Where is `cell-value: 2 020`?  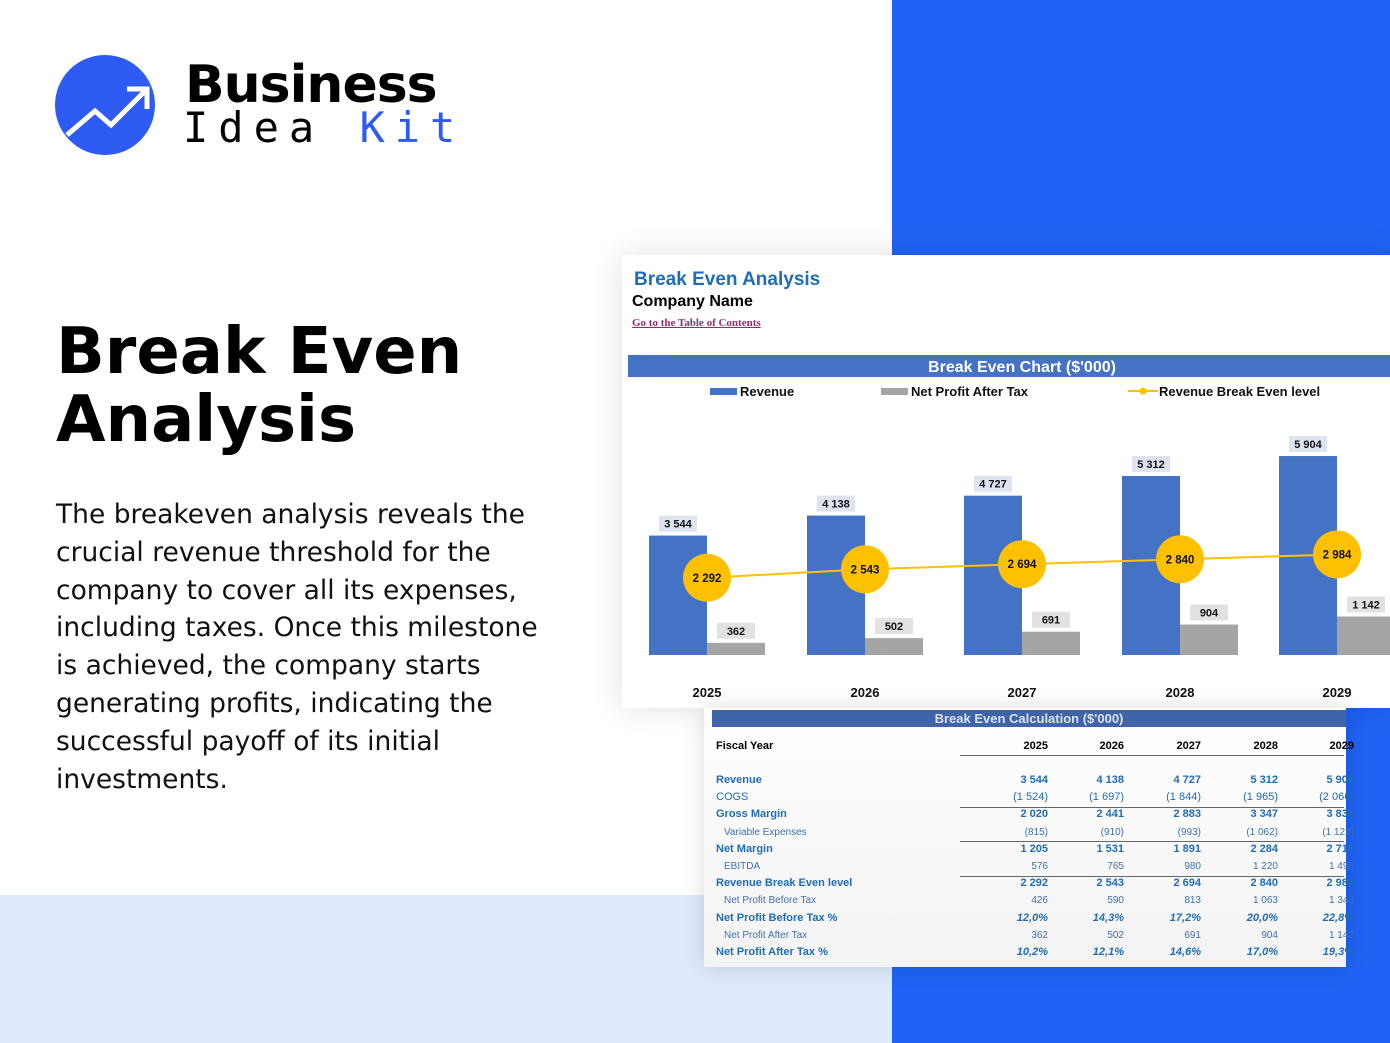
cell-value: 2 020 is located at coordinates (1034, 814).